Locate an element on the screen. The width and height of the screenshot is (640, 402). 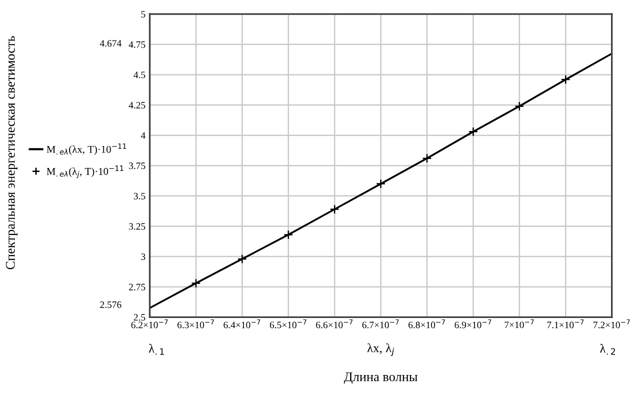
y-tick-label: 2.75 is located at coordinates (137, 287).